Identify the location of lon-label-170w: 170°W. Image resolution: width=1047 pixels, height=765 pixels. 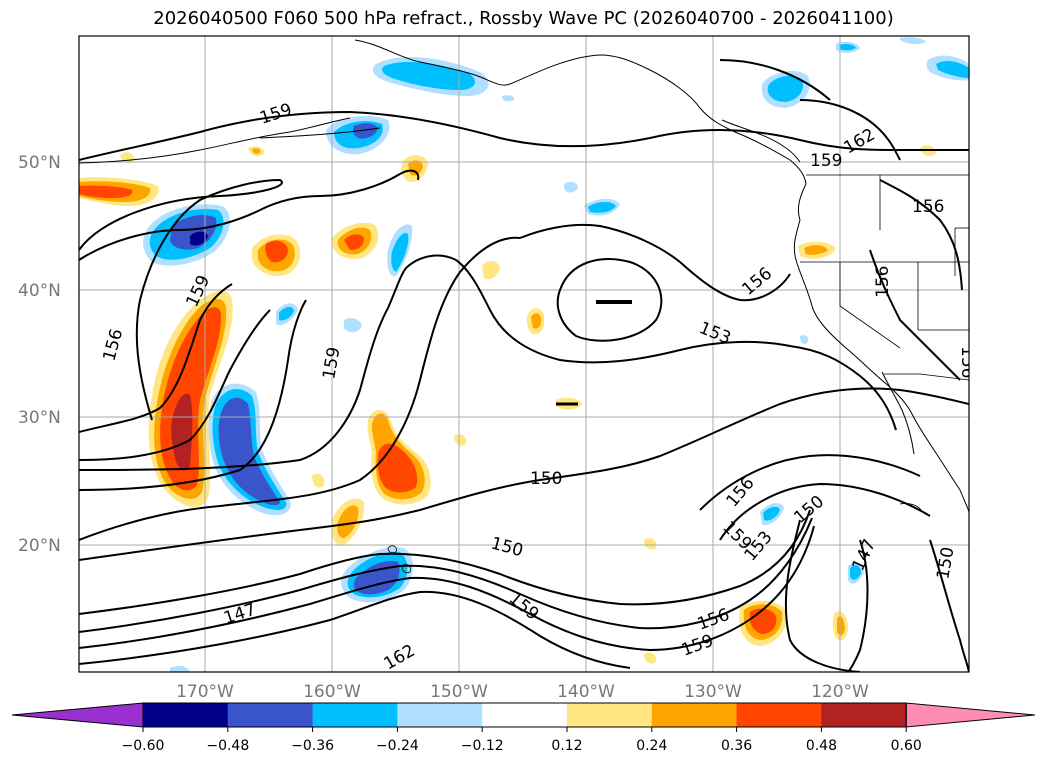
(205, 692).